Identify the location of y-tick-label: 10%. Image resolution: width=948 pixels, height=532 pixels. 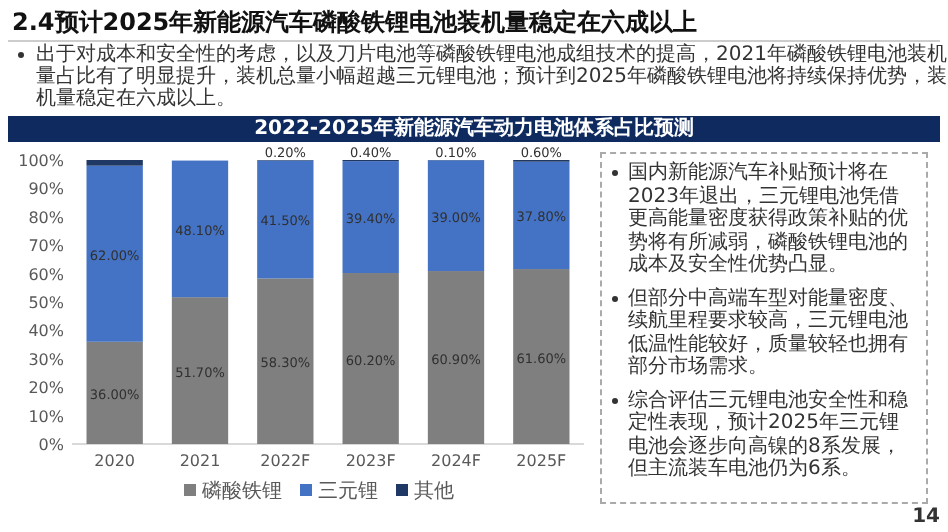
(46, 416).